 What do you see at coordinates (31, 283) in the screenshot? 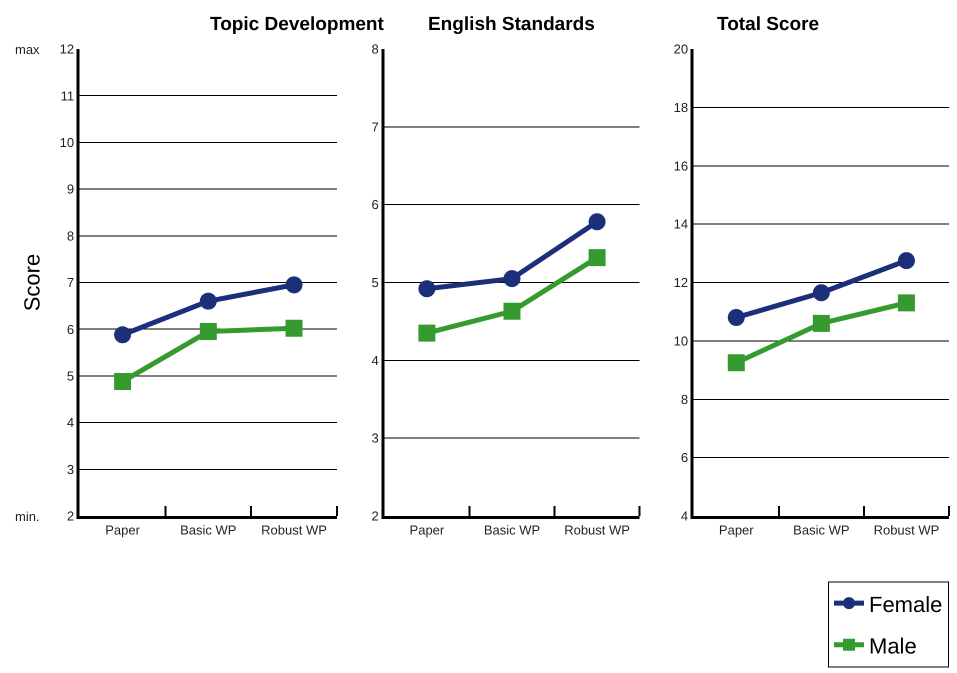
I see `y-axis-title: Score` at bounding box center [31, 283].